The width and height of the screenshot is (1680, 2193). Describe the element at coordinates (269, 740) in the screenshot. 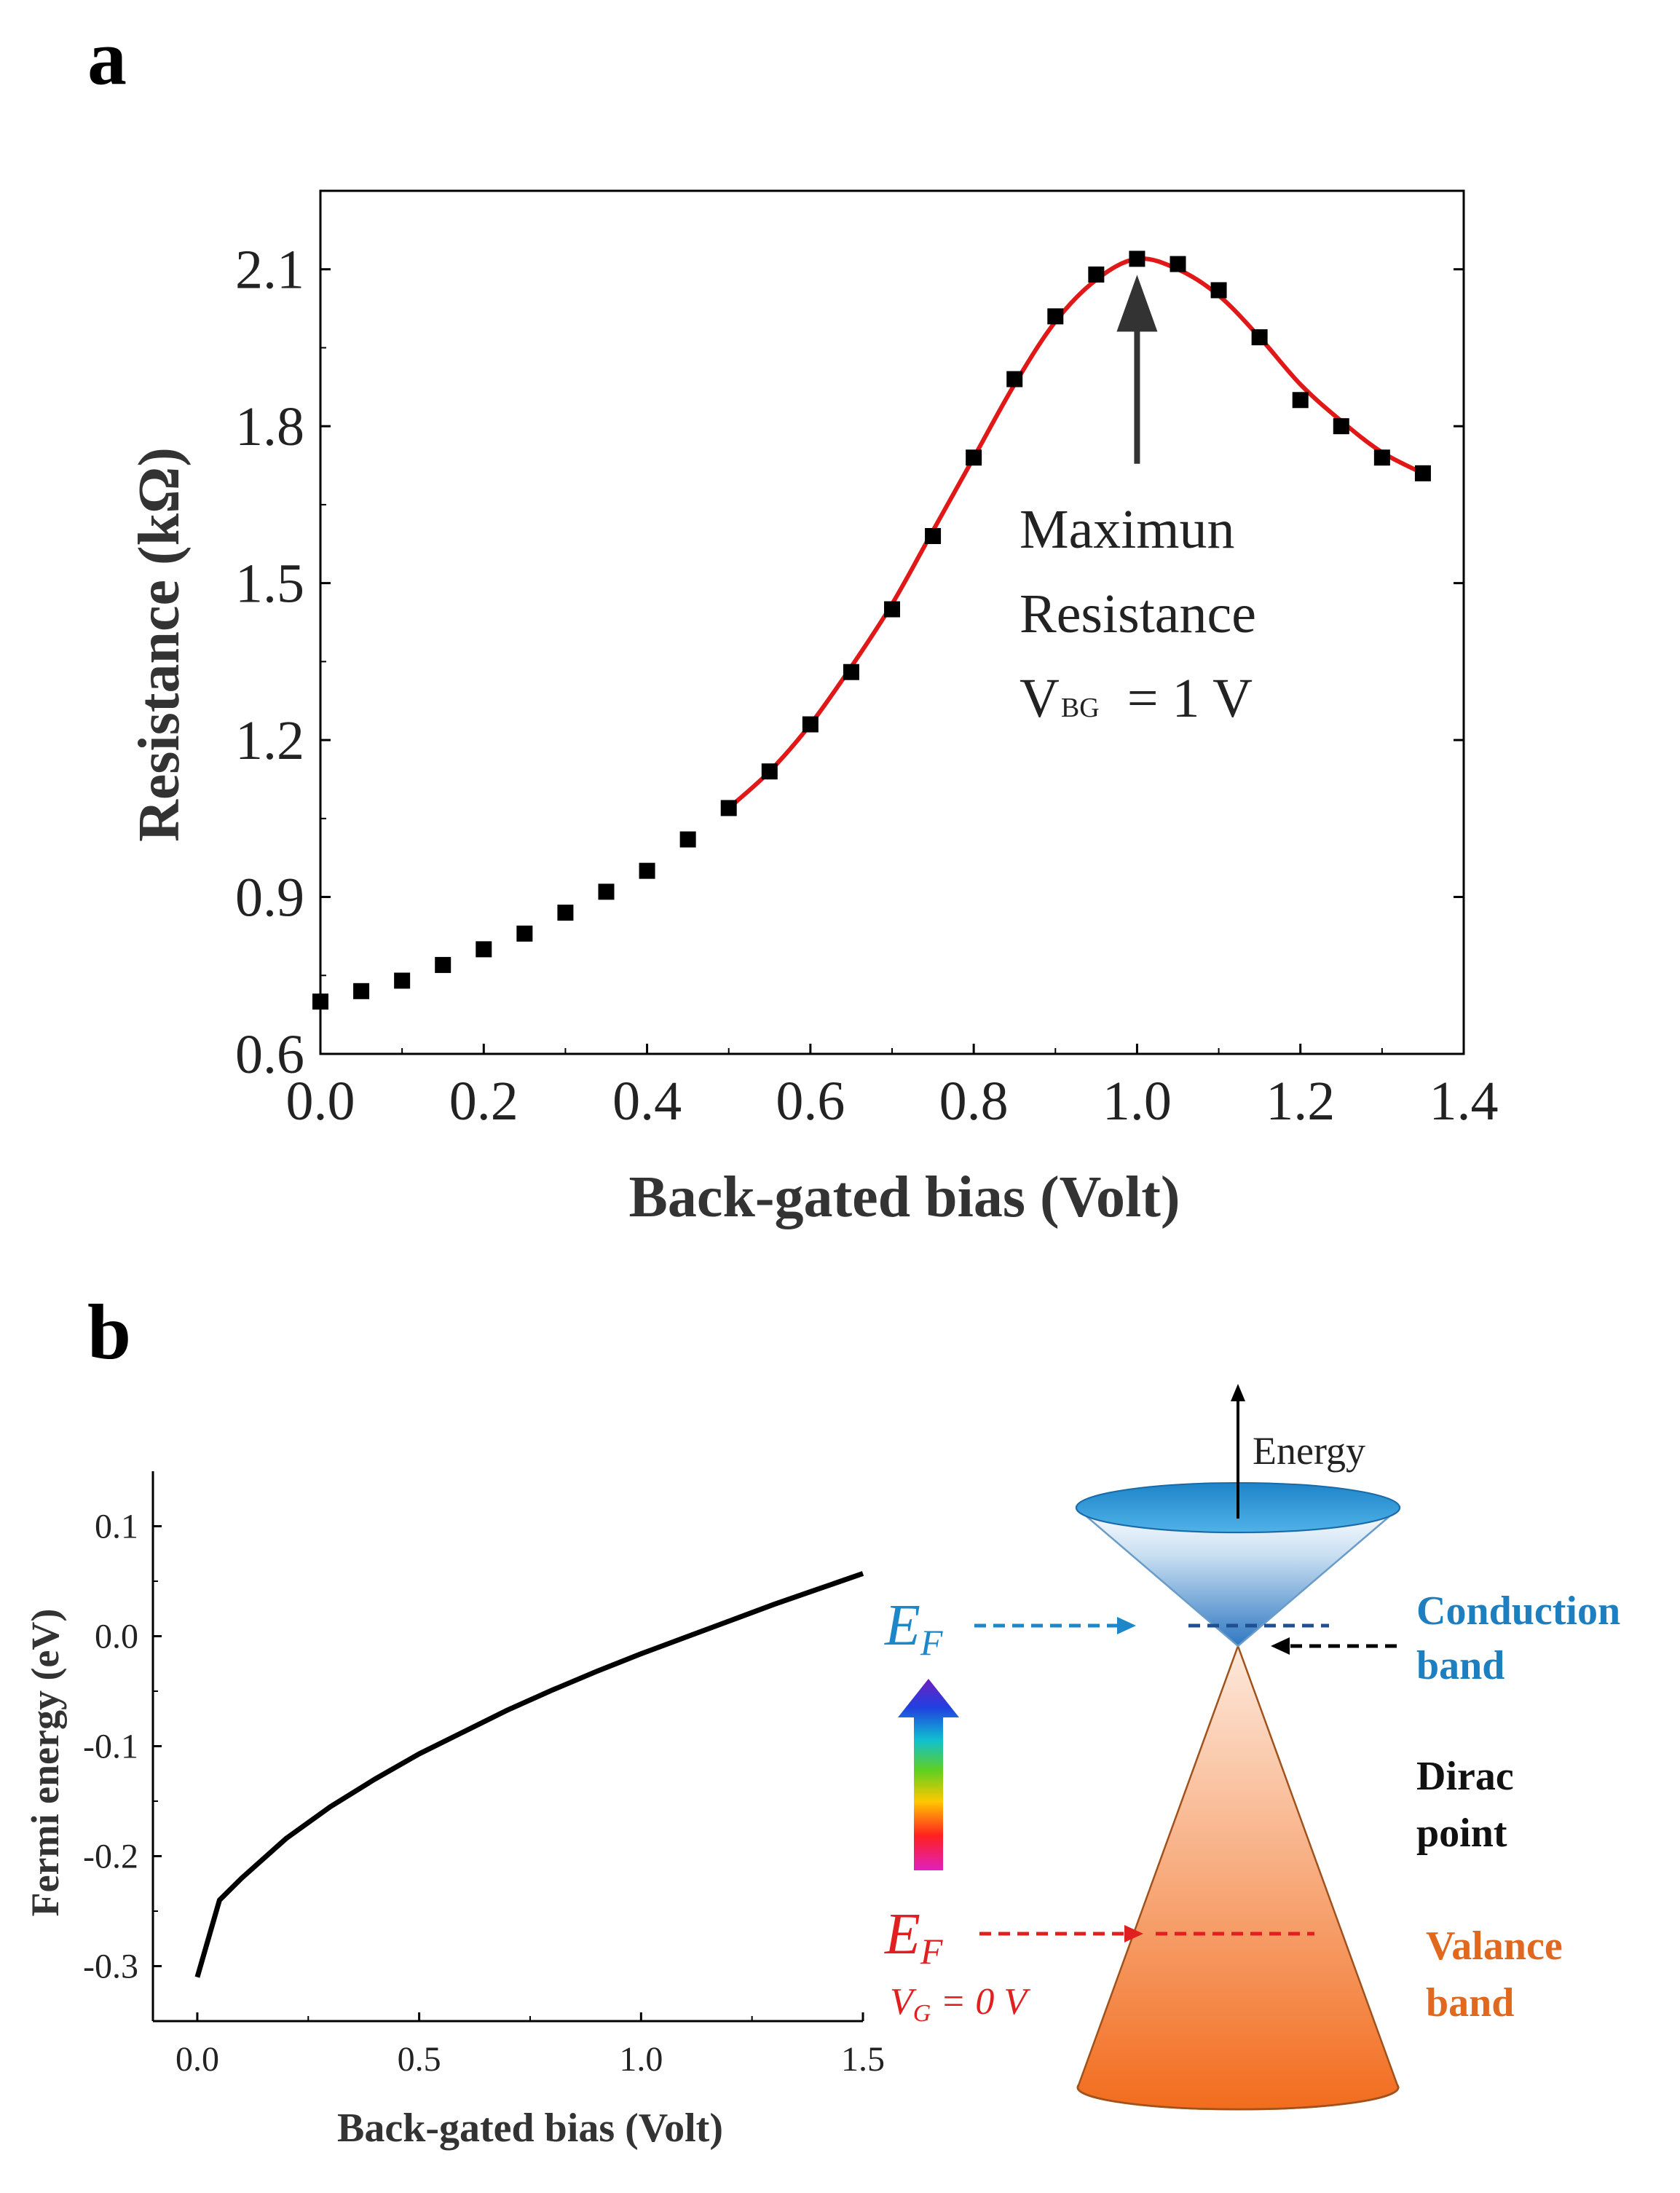

I see `y-tick-label-a: 1.2` at that location.